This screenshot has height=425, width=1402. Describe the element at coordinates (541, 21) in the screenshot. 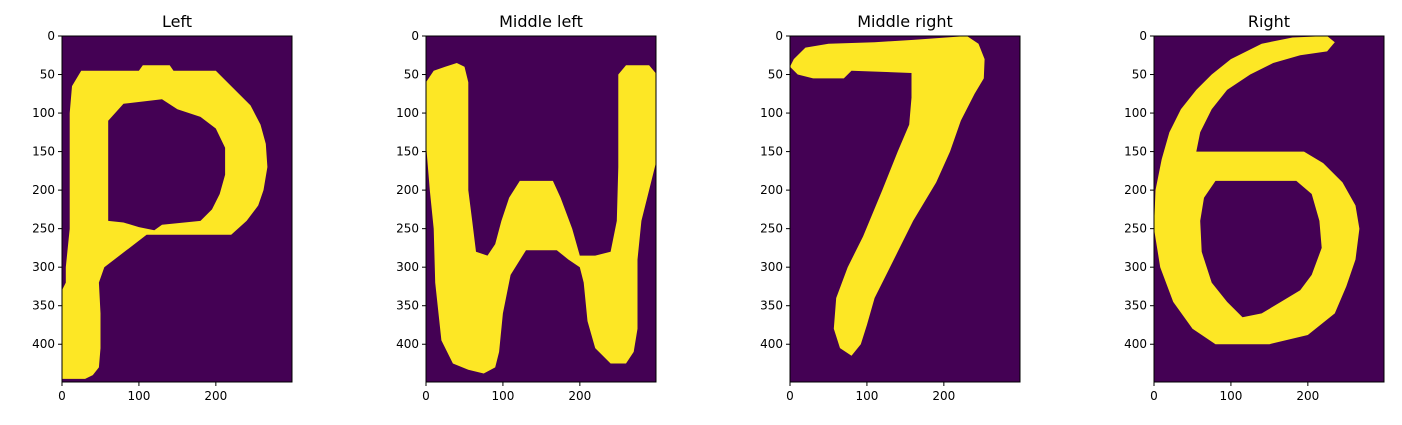

I see `panel-title: Middle left` at that location.